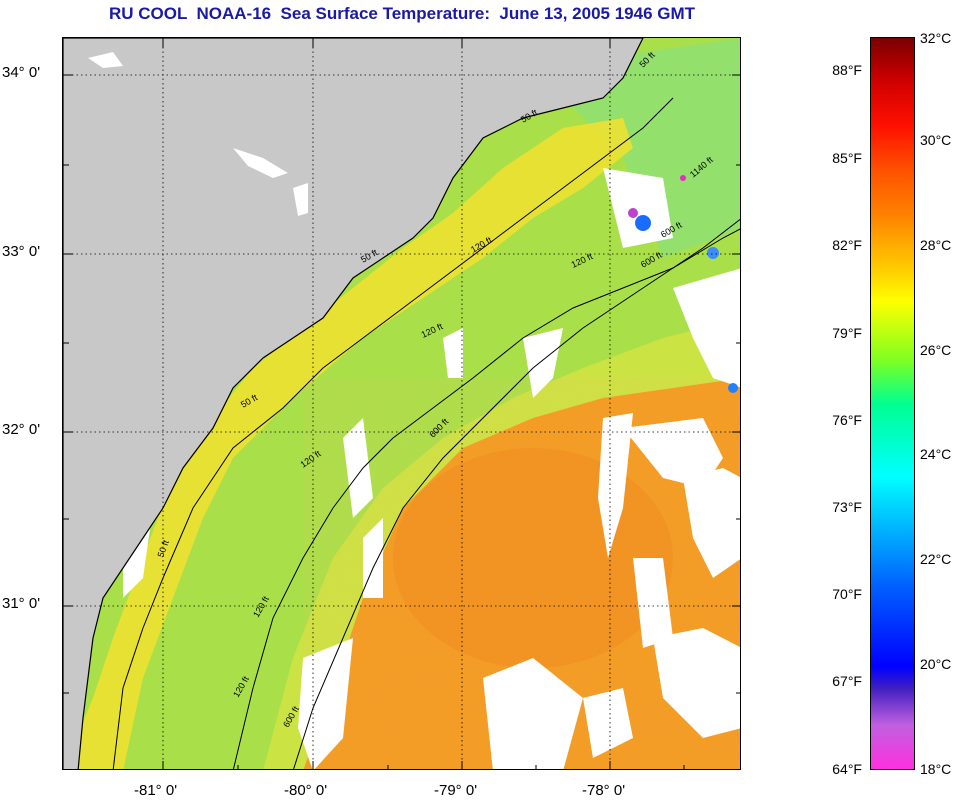 This screenshot has width=968, height=801. What do you see at coordinates (847, 70) in the screenshot?
I see `colorbar-fahrenheit-label: 88°F` at bounding box center [847, 70].